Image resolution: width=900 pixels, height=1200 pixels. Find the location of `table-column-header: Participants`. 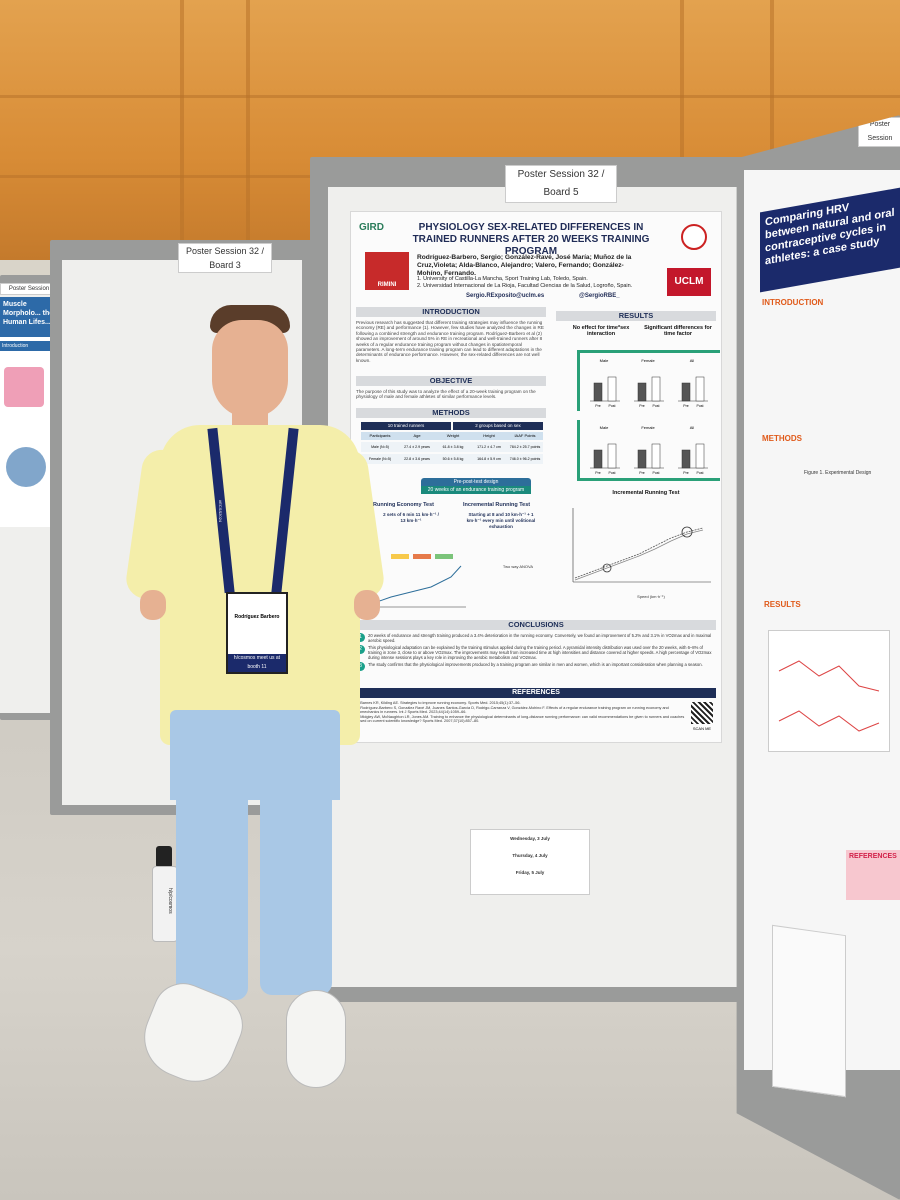

table-column-header: Participants is located at coordinates (380, 436).